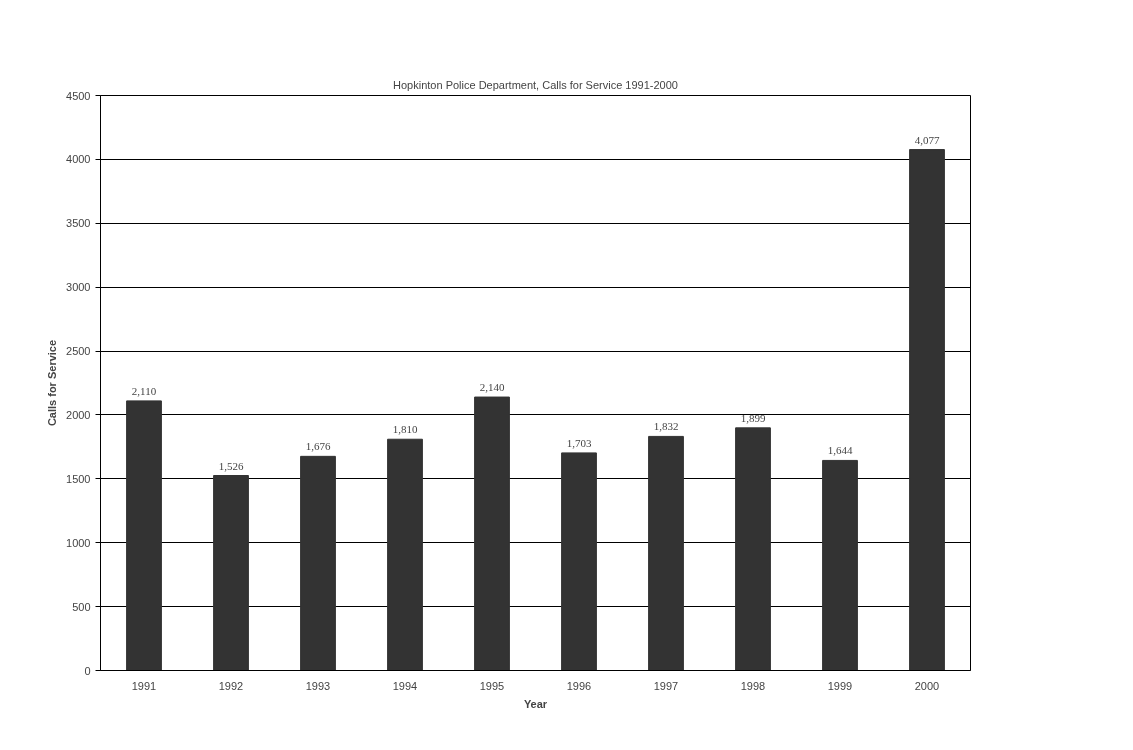 The width and height of the screenshot is (1133, 750). I want to click on x-tick-label: 1999, so click(840, 685).